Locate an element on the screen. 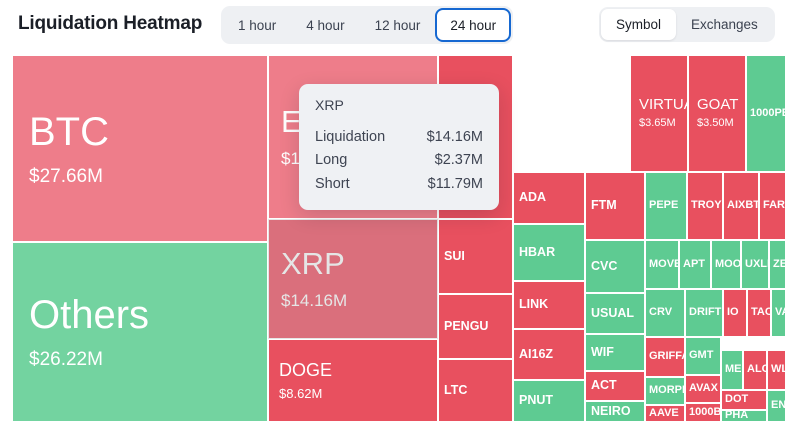 The height and width of the screenshot is (422, 785). treemap-cell-avax: AVAX is located at coordinates (703, 389).